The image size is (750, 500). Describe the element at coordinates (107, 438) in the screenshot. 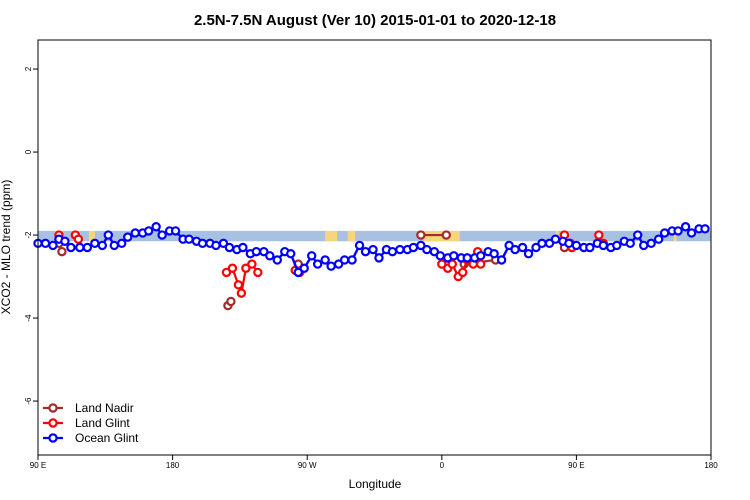

I see `legend-label: Ocean Glint` at that location.